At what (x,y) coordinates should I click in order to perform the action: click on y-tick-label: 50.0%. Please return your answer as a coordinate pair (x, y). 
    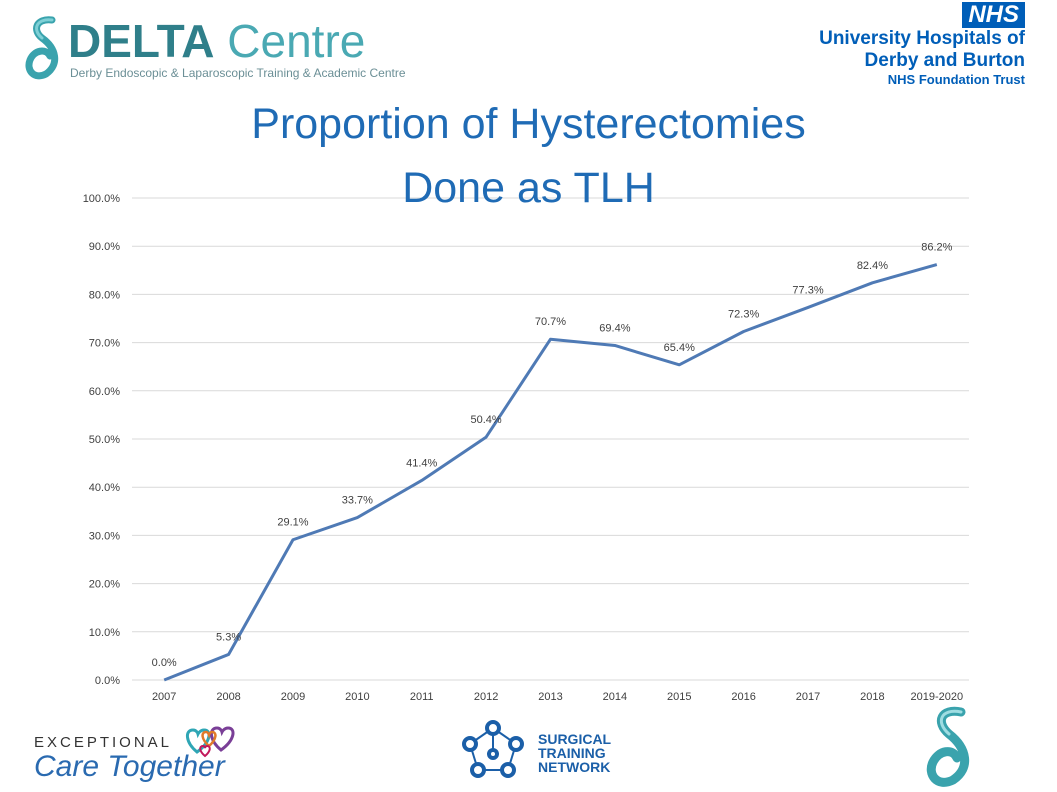
    Looking at the image, I should click on (104, 440).